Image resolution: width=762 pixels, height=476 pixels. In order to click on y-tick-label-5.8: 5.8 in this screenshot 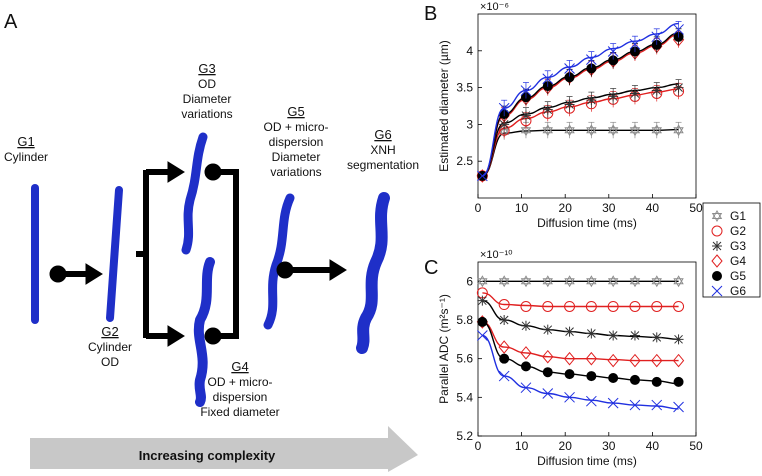, I will do `click(464, 320)`.